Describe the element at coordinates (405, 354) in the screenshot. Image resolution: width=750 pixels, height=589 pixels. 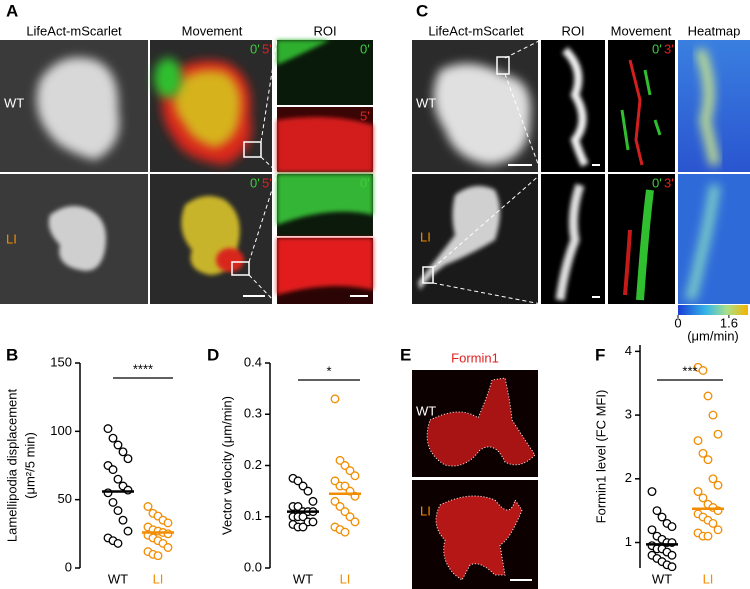
I see `panel-letter: E` at that location.